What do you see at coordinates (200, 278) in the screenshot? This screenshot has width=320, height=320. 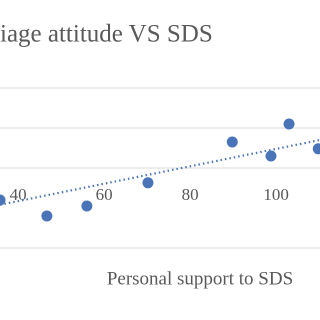 I see `x-axis-label: Personal support to SDS` at bounding box center [200, 278].